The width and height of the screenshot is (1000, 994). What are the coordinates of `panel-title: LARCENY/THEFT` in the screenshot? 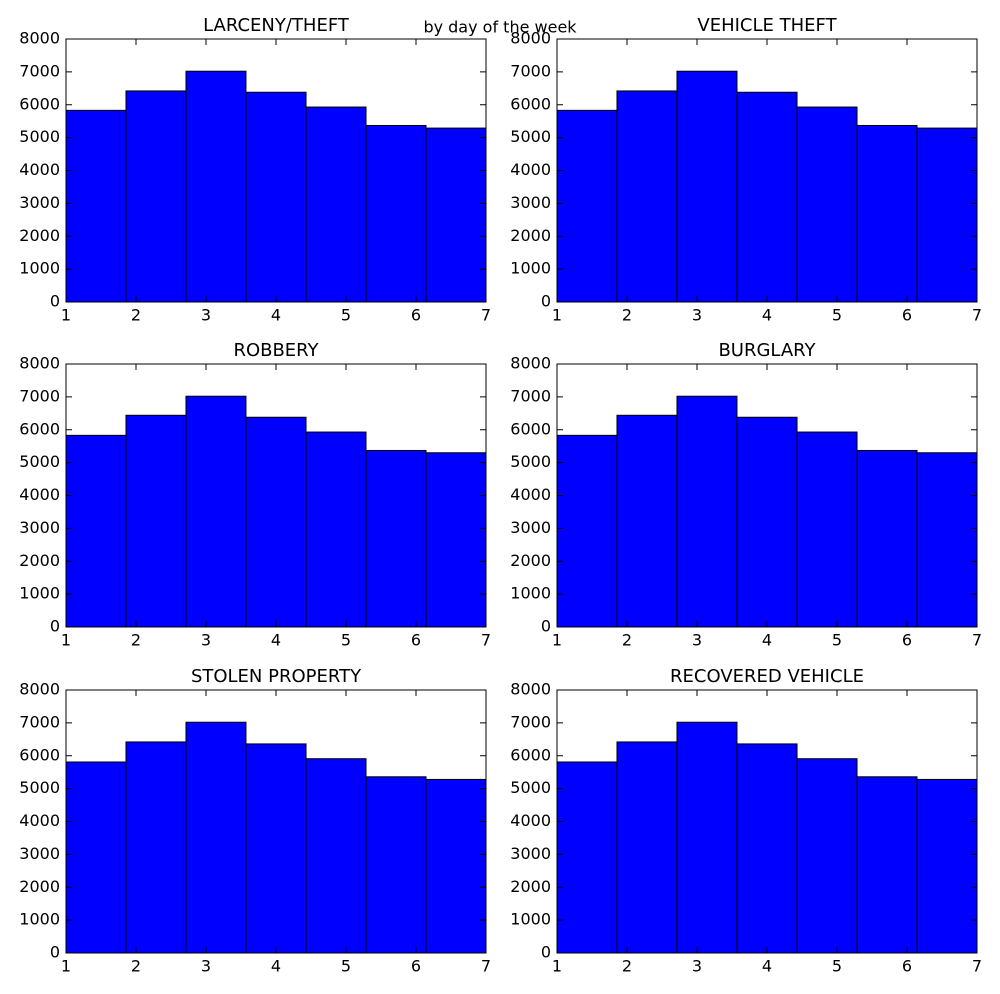 It's located at (276, 25).